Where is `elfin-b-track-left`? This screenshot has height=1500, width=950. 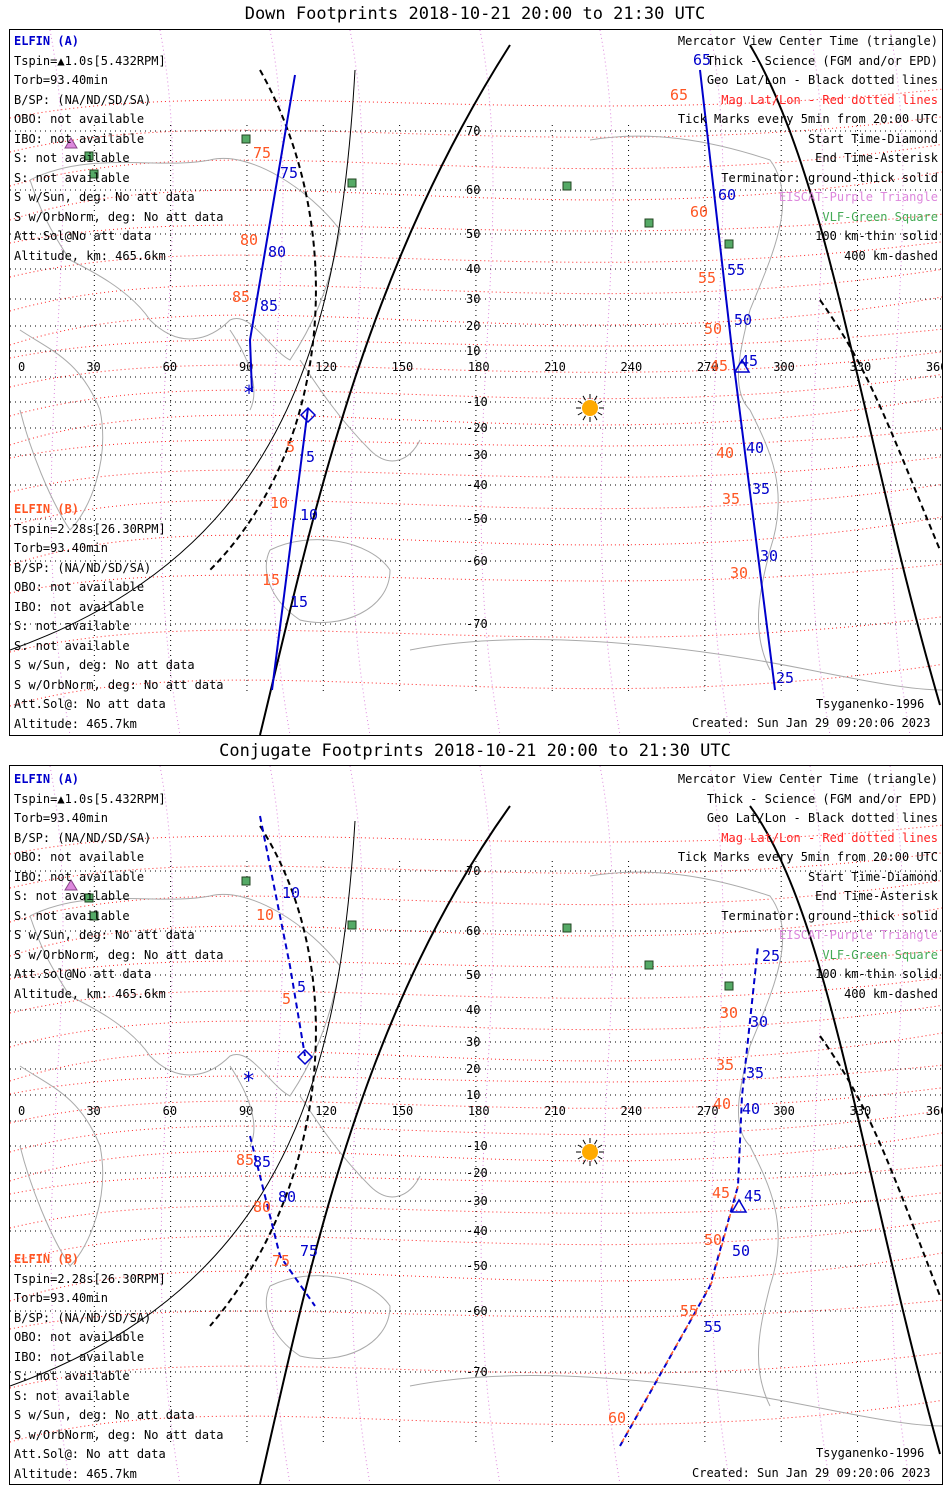 elfin-b-track-left is located at coordinates (290, 549).